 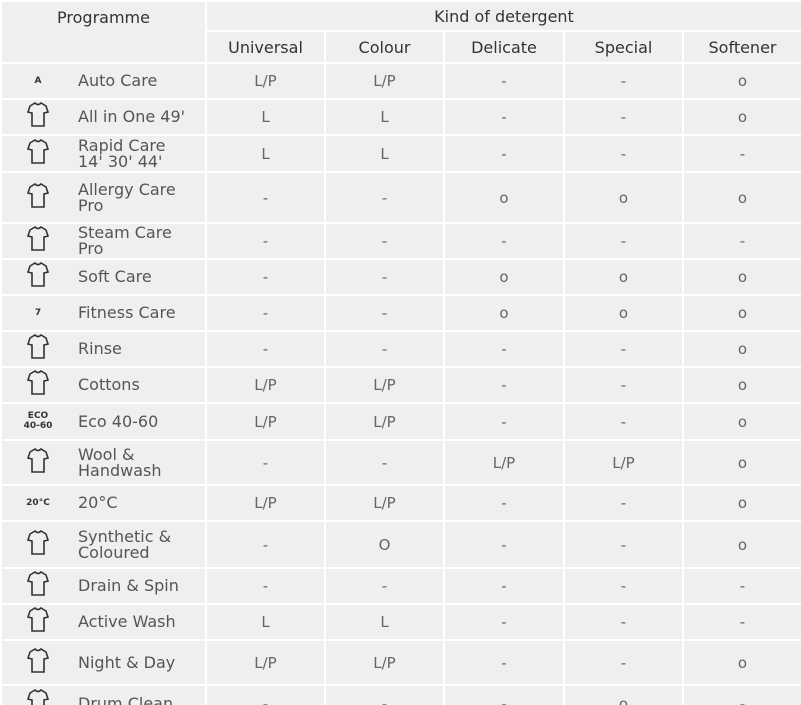 I want to click on programme-row: A Auto Care L/P L/P - - o, so click(x=400, y=81).